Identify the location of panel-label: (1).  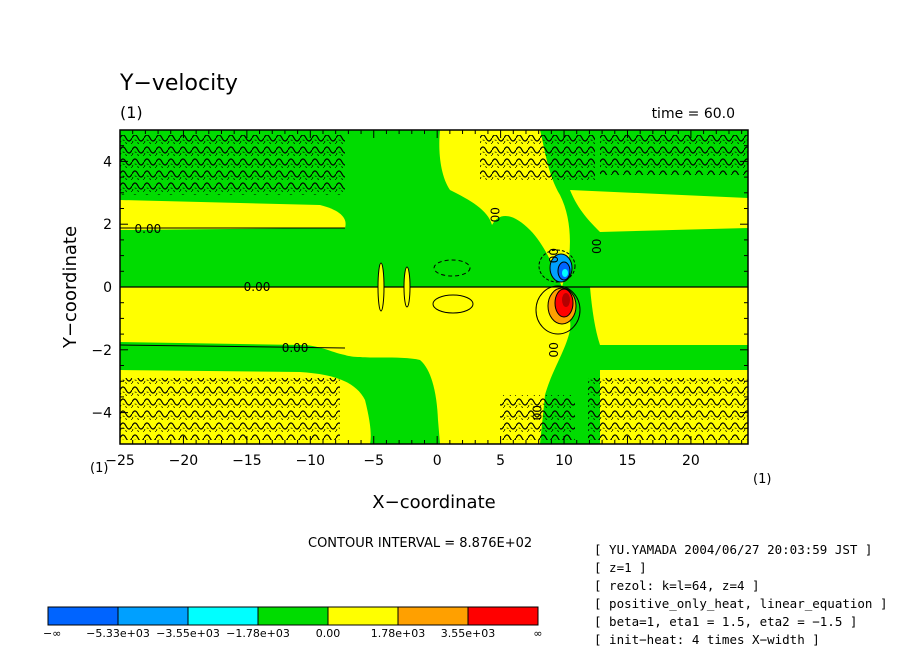
(131, 112).